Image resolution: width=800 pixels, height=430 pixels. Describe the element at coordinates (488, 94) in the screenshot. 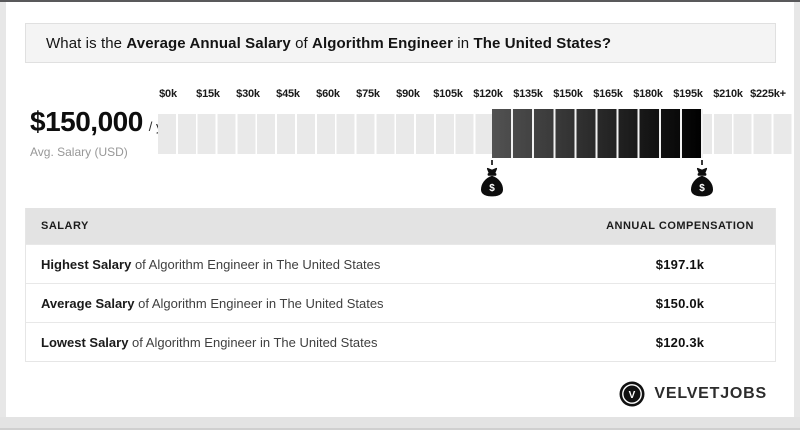

I see `axis-tick-label: $120k` at that location.